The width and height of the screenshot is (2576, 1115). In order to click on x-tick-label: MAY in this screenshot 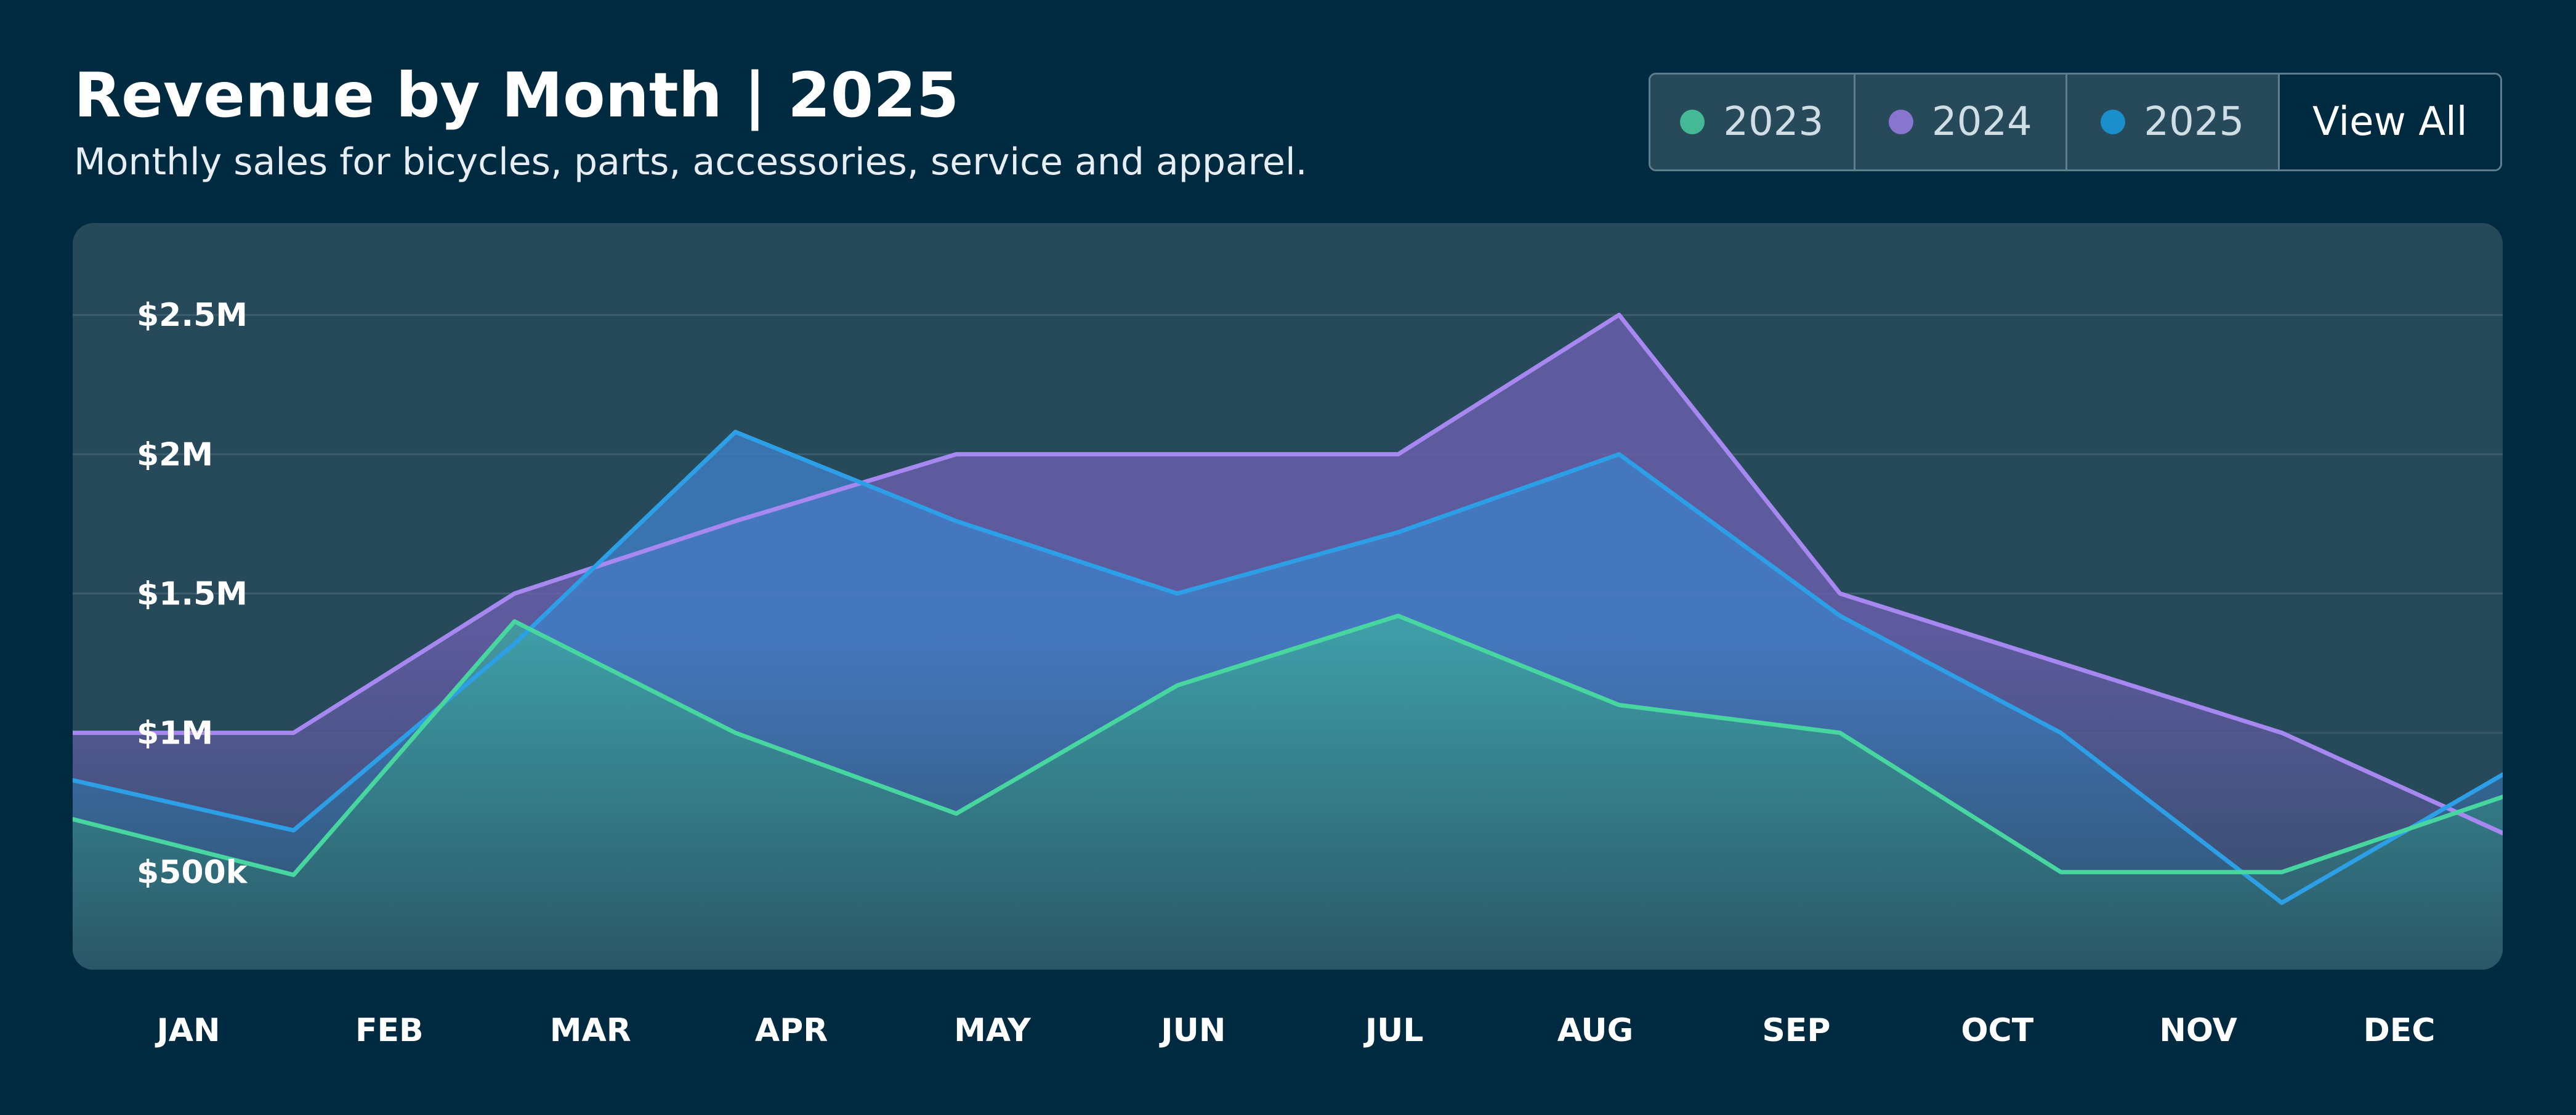, I will do `click(993, 1031)`.